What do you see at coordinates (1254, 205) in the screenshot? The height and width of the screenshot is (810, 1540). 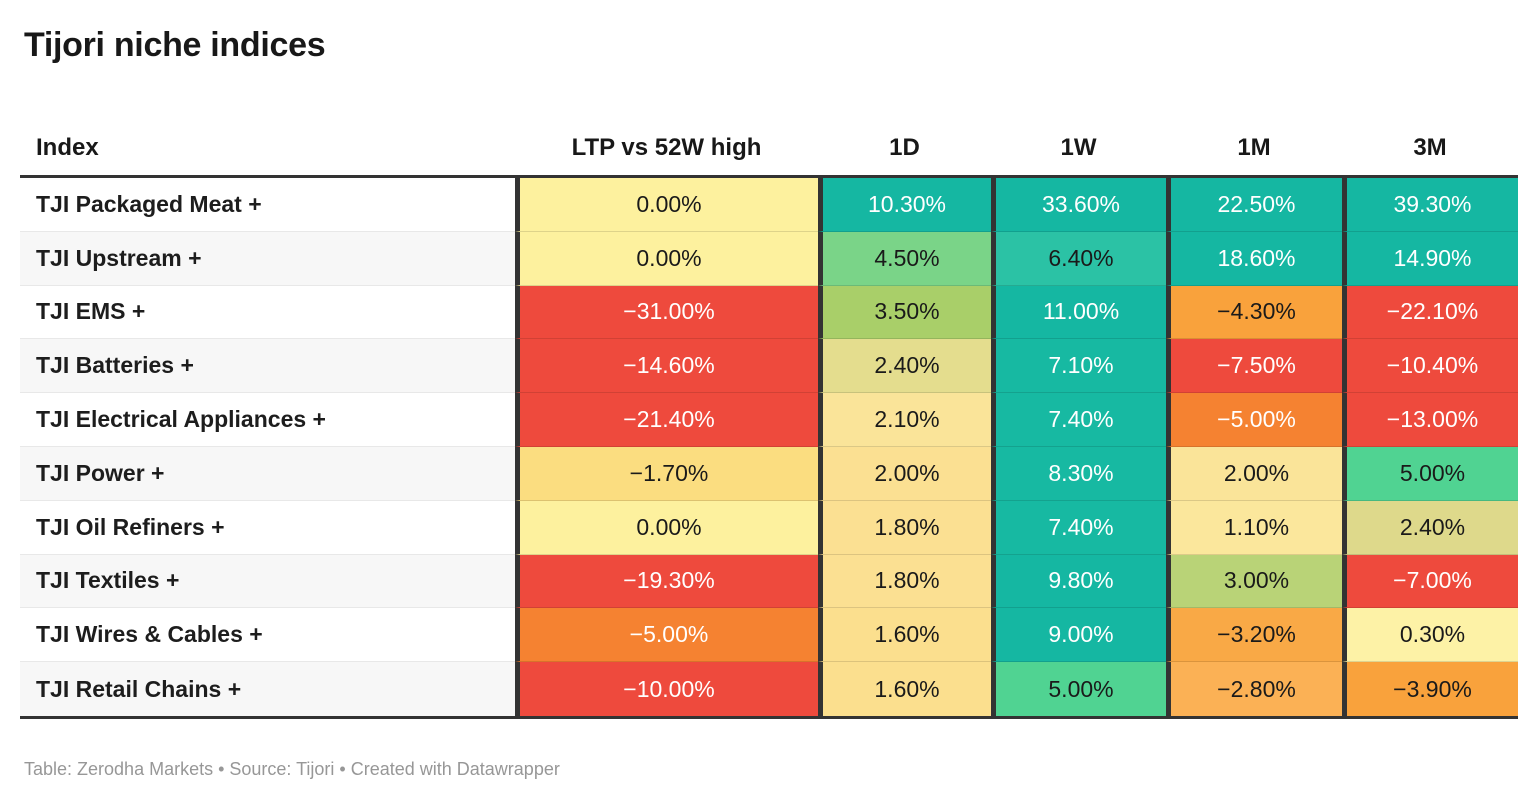 I see `value-cell: 22.50%` at bounding box center [1254, 205].